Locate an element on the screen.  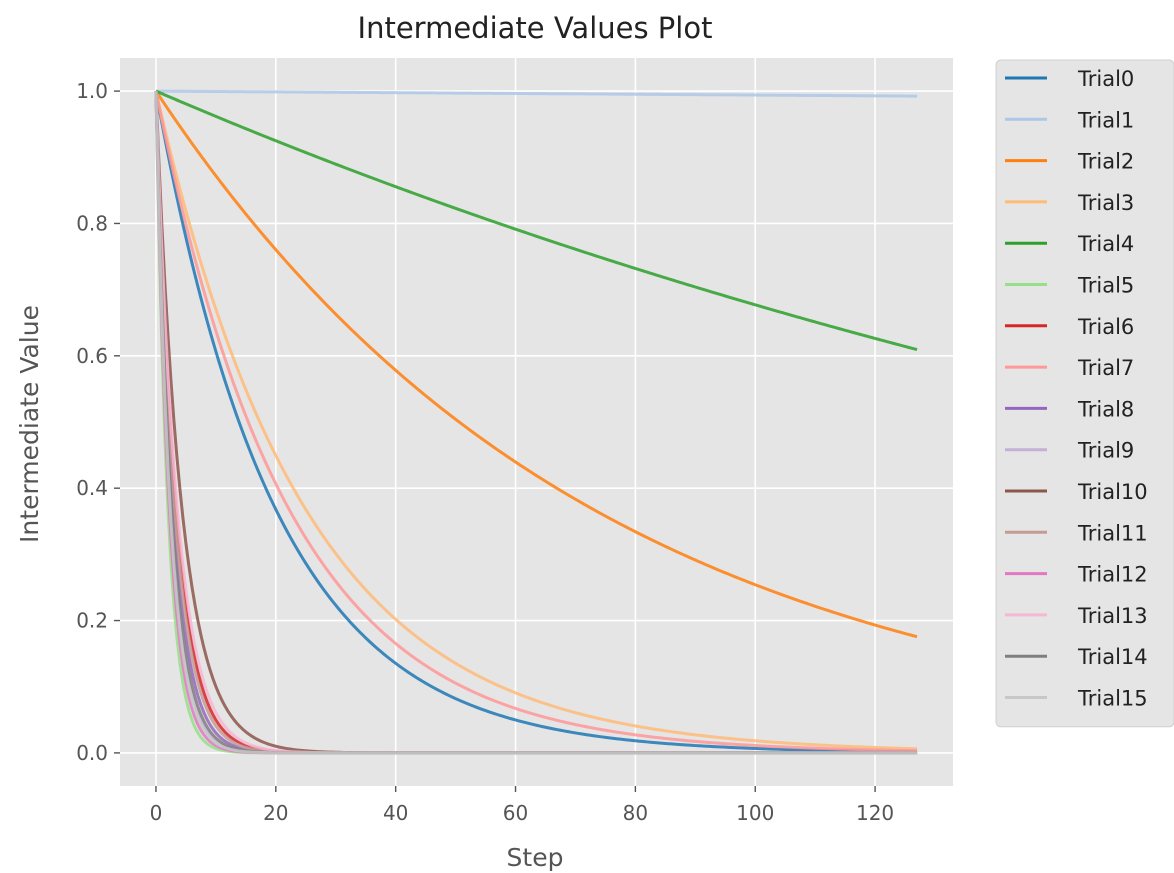
chart-title: Intermediate Values Plot is located at coordinates (535, 28).